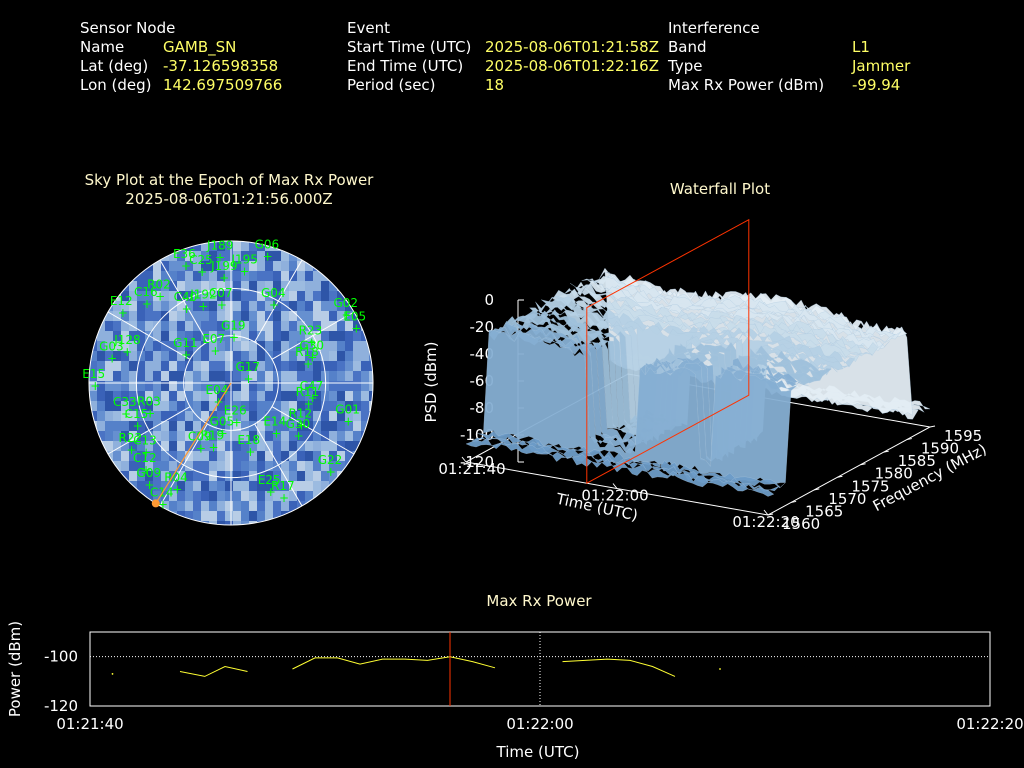 The image size is (1024, 768). What do you see at coordinates (137, 414) in the screenshot?
I see `satellite-label: C15` at bounding box center [137, 414].